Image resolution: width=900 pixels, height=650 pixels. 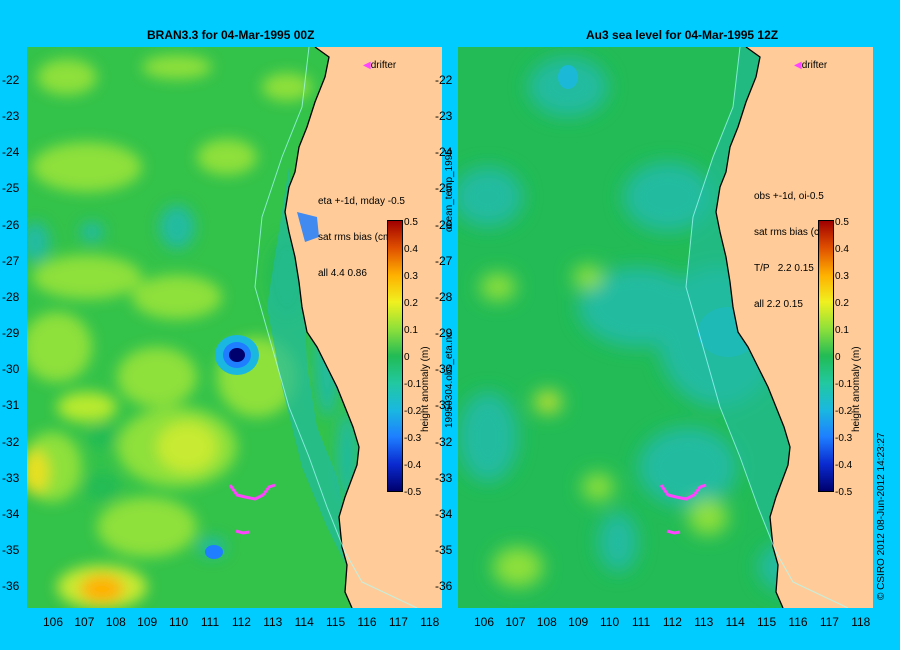 I want to click on lon-tick-right-8: 114, so click(x=735, y=622).